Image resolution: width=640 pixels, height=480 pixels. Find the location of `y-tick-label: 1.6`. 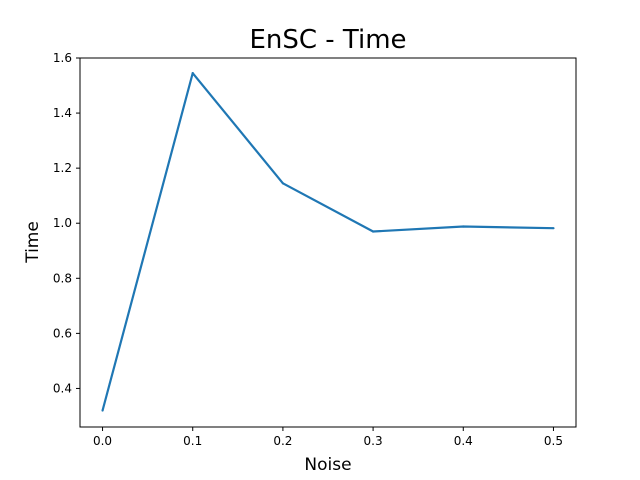

y-tick-label: 1.6 is located at coordinates (62, 58).